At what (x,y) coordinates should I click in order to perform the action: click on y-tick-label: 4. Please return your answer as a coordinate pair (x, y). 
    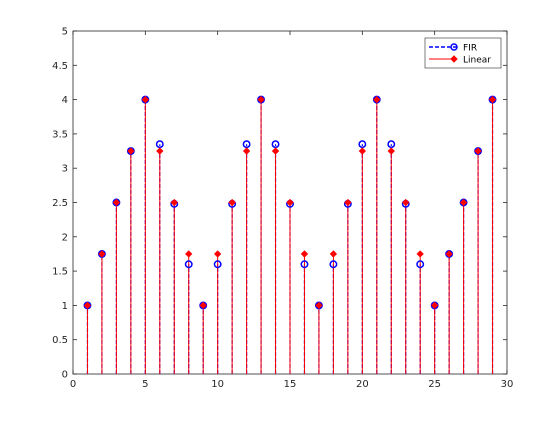
    Looking at the image, I should click on (65, 100).